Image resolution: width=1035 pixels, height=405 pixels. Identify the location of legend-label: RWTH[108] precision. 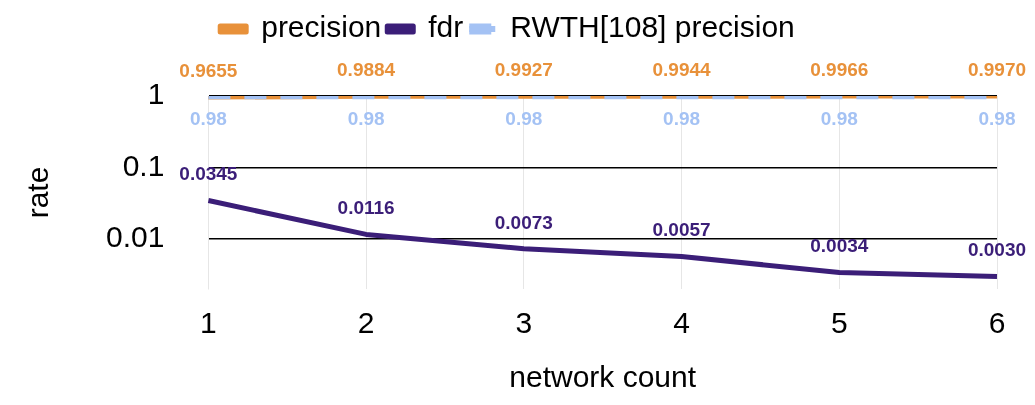
(652, 27).